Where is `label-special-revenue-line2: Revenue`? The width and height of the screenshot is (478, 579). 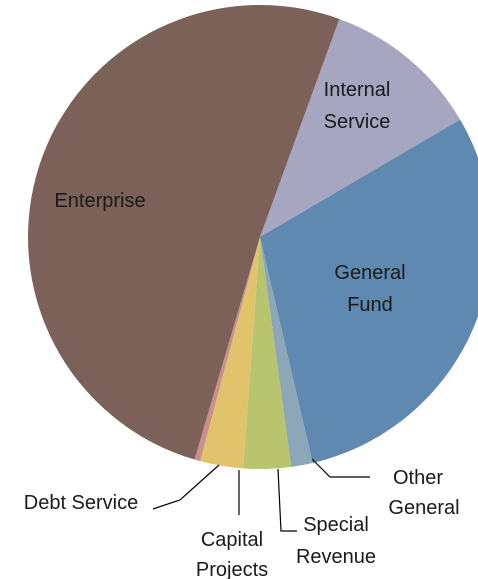 label-special-revenue-line2: Revenue is located at coordinates (336, 557).